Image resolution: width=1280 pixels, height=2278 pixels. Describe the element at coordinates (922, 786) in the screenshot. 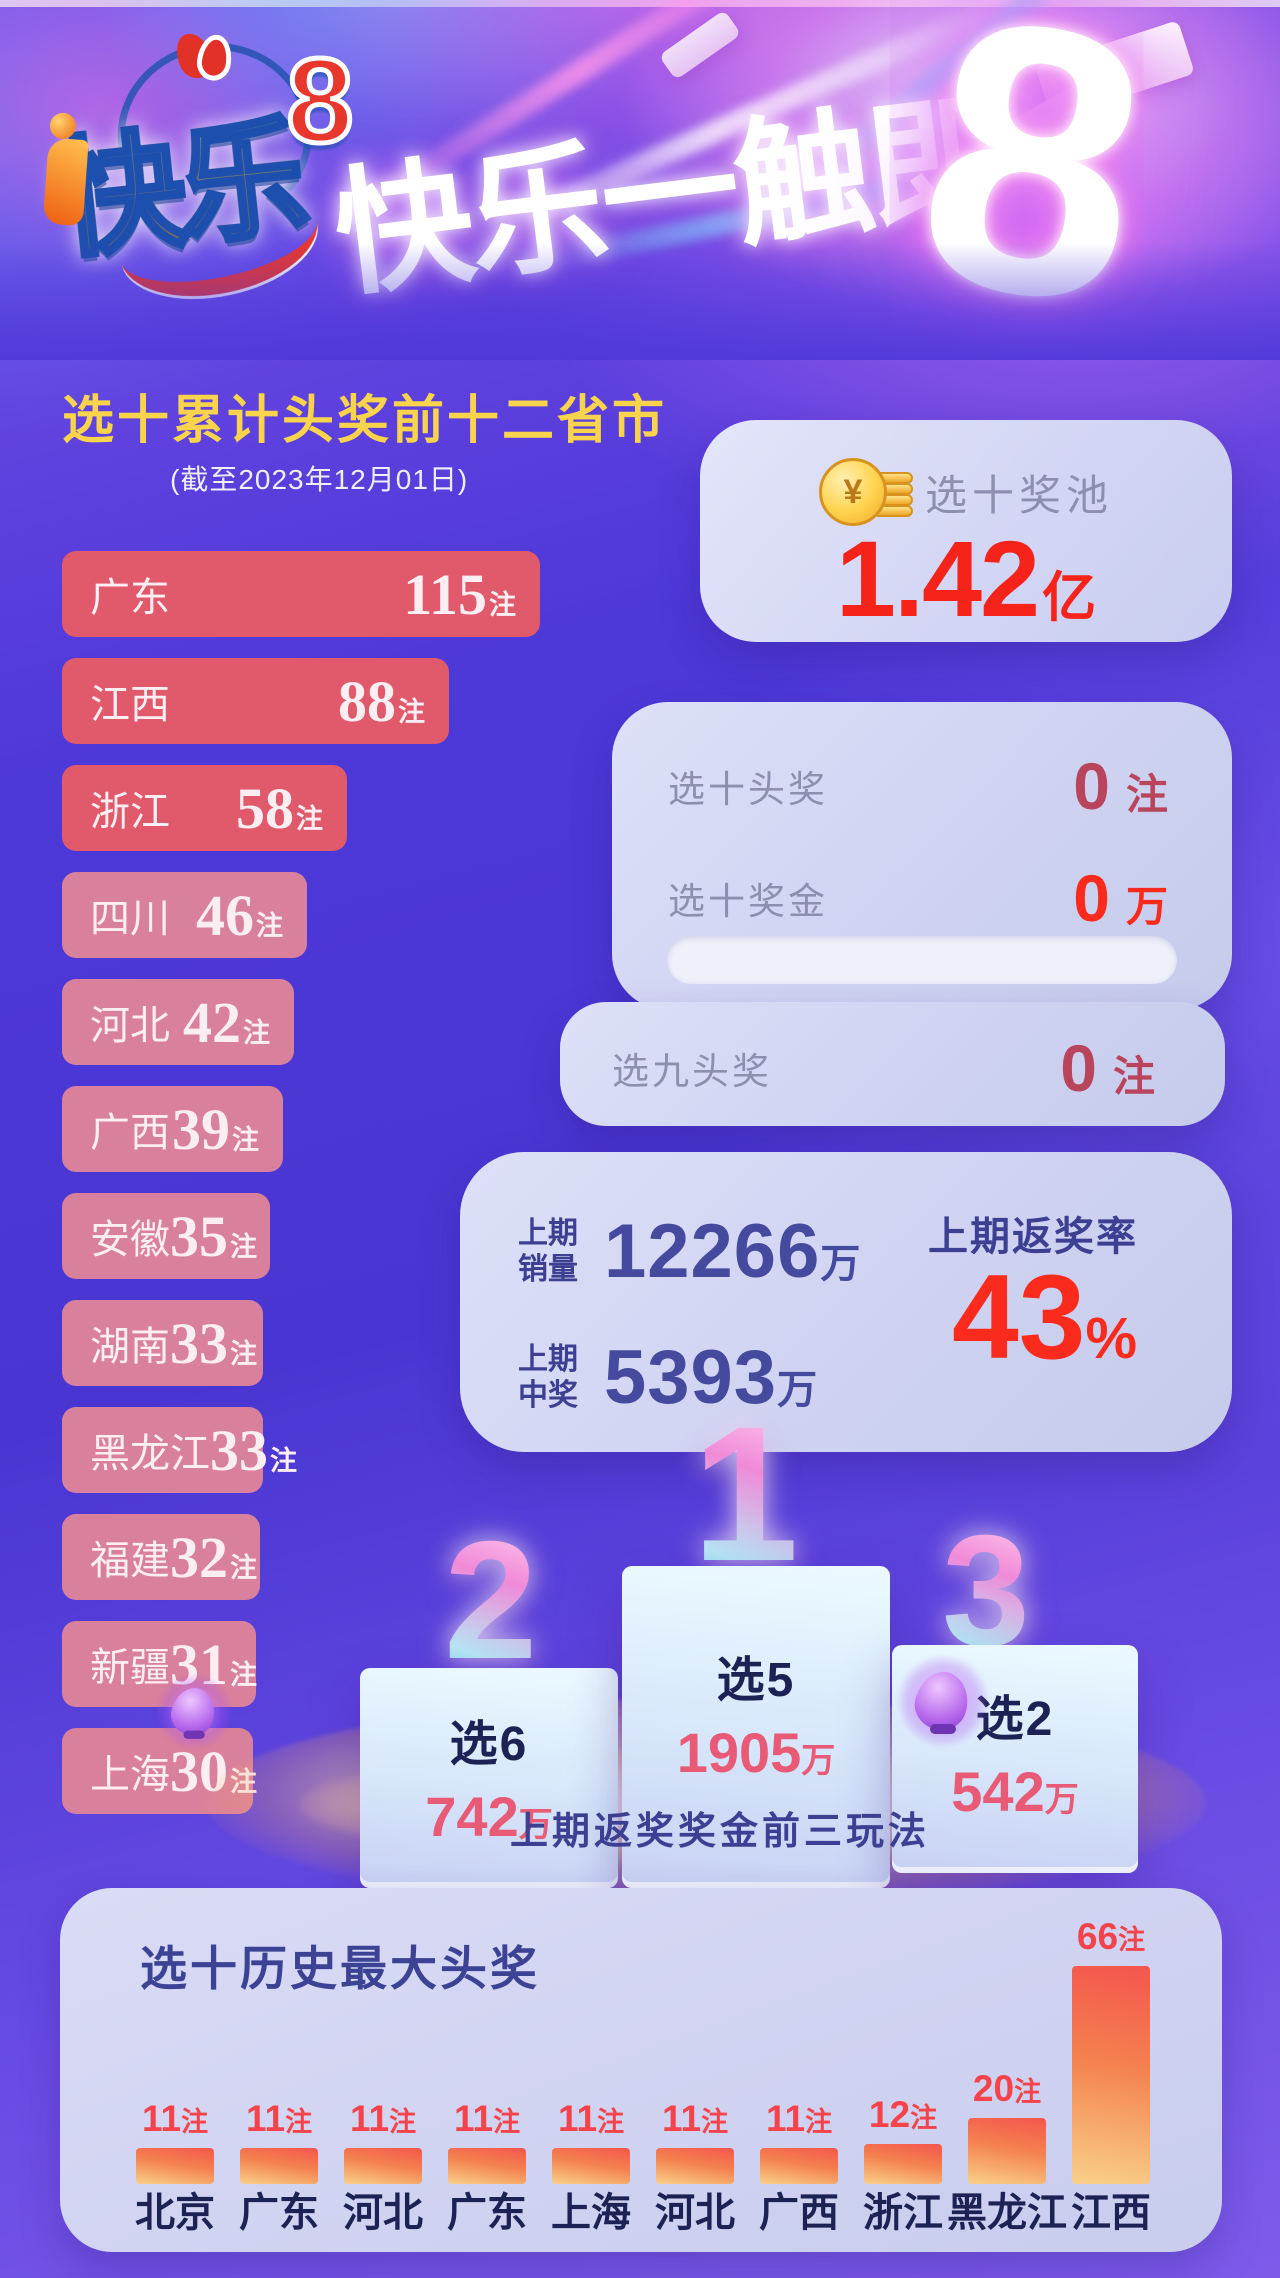

I see `prize-row: 选十头奖 0 注` at that location.